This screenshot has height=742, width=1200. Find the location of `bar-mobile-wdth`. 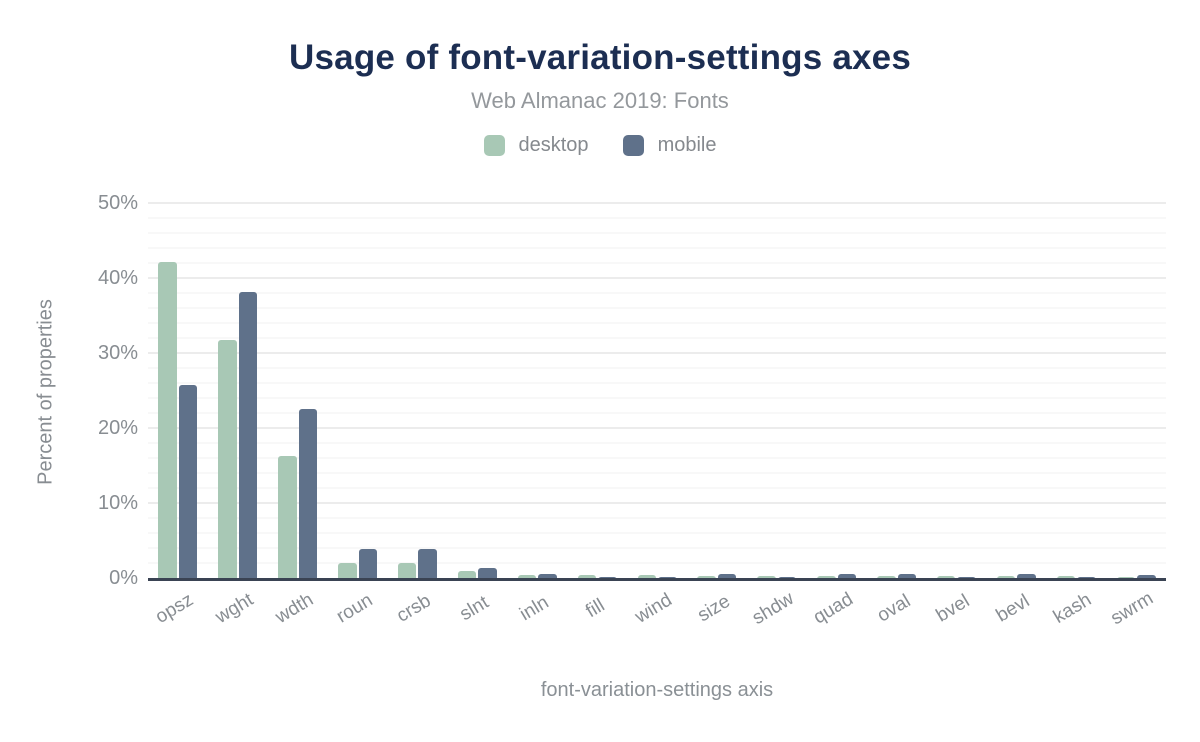

bar-mobile-wdth is located at coordinates (308, 495).